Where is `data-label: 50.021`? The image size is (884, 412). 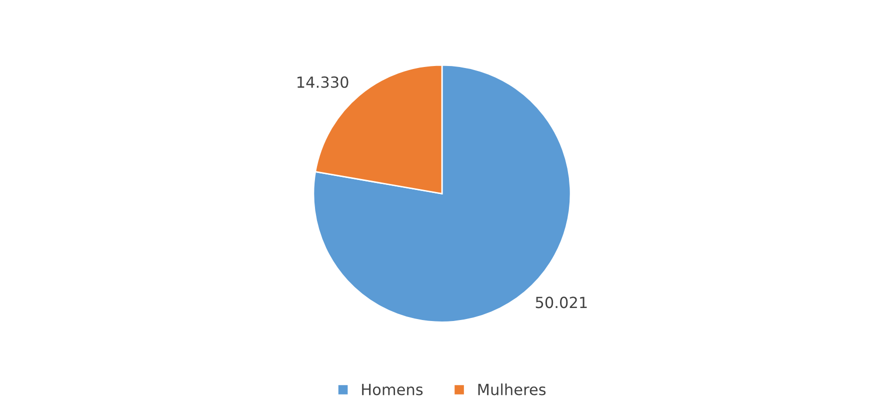 data-label: 50.021 is located at coordinates (561, 302).